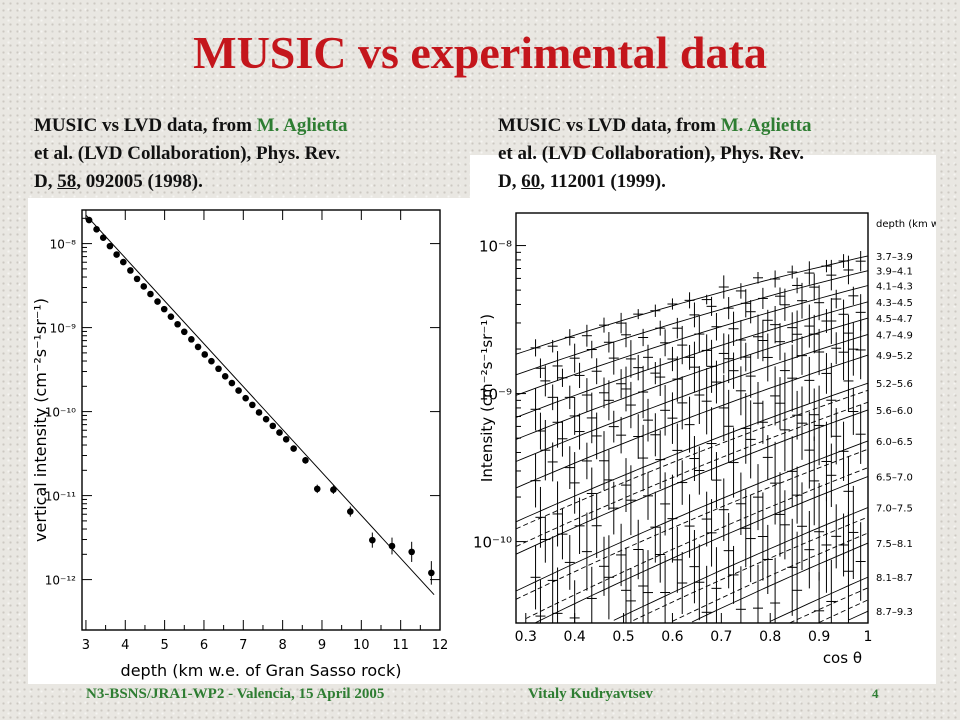  What do you see at coordinates (204, 645) in the screenshot?
I see `x-tick-label: 6` at bounding box center [204, 645].